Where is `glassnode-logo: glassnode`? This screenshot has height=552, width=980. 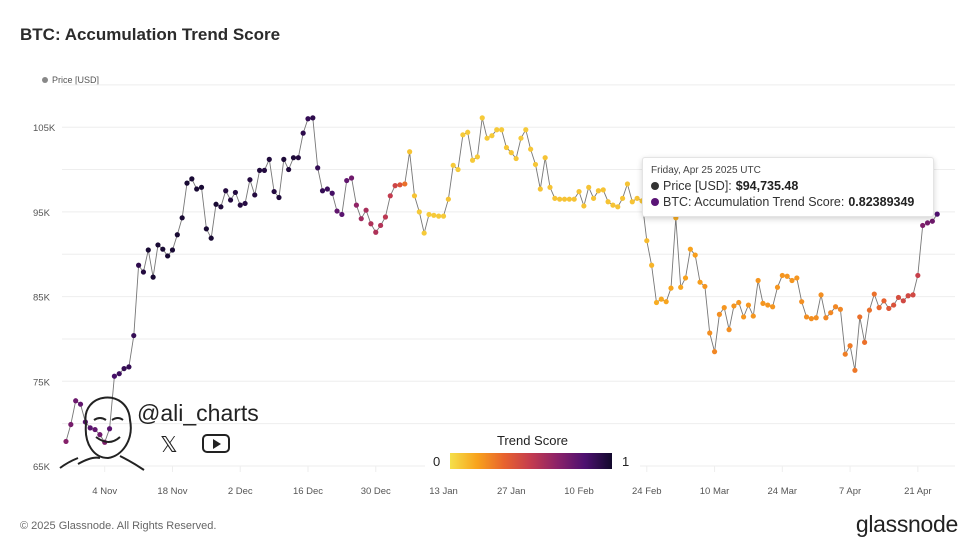 glassnode-logo: glassnode is located at coordinates (906, 524).